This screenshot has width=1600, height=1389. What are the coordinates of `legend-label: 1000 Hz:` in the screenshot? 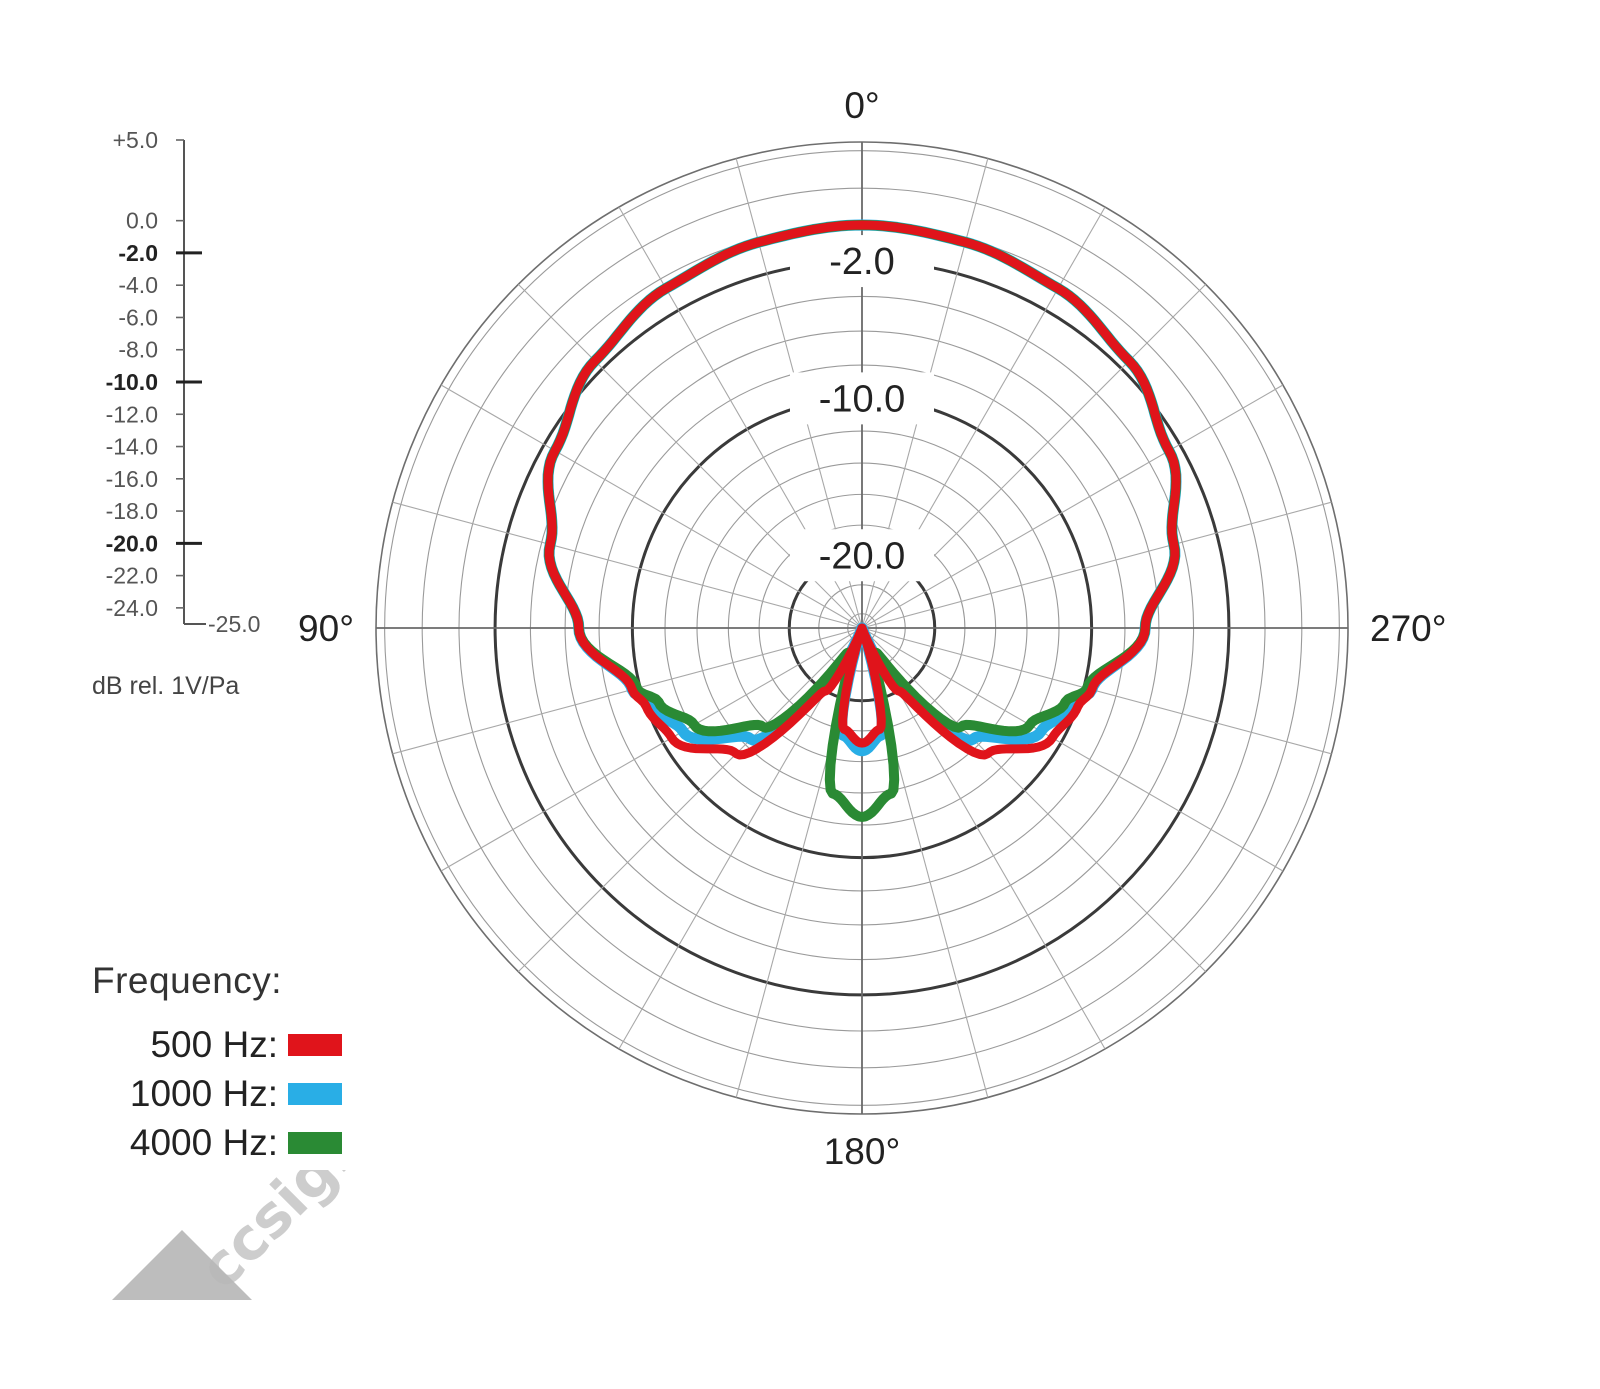 It's located at (203, 1093).